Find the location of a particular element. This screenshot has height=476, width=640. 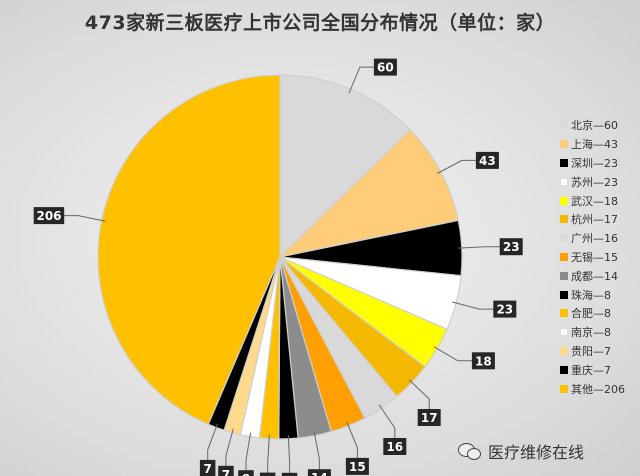

legend-item: 深圳—23 is located at coordinates (599, 163).